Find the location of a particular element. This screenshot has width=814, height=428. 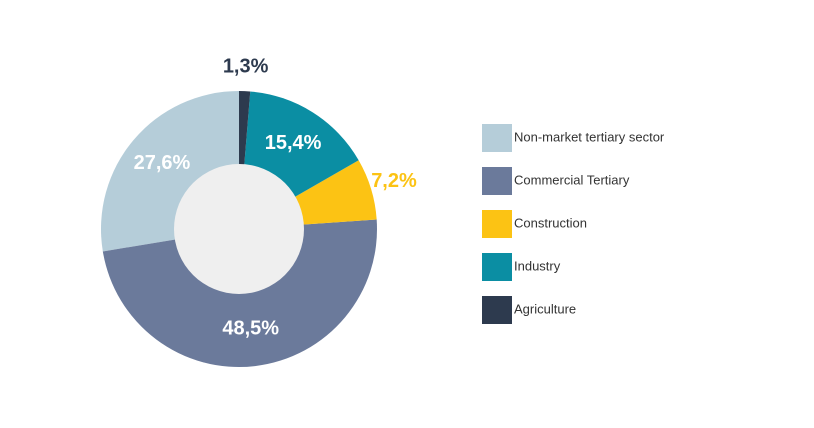

data-label: 48,5% is located at coordinates (250, 329).